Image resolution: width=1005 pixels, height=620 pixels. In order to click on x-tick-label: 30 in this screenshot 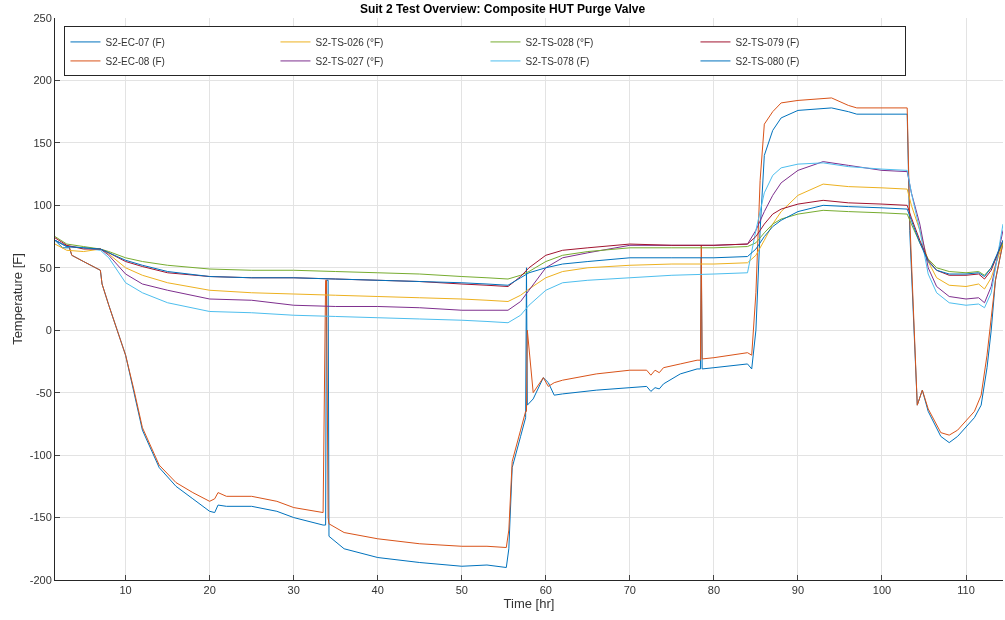, I will do `click(293, 590)`.